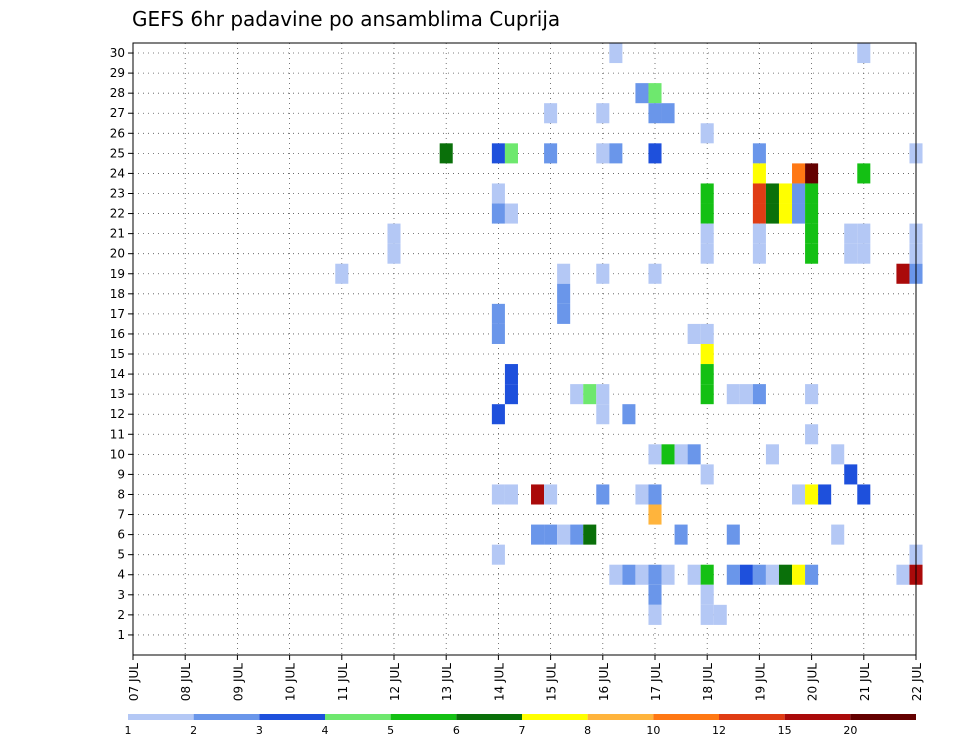 The image size is (960, 742). What do you see at coordinates (456, 730) in the screenshot?
I see `colorbar-label: 6` at bounding box center [456, 730].